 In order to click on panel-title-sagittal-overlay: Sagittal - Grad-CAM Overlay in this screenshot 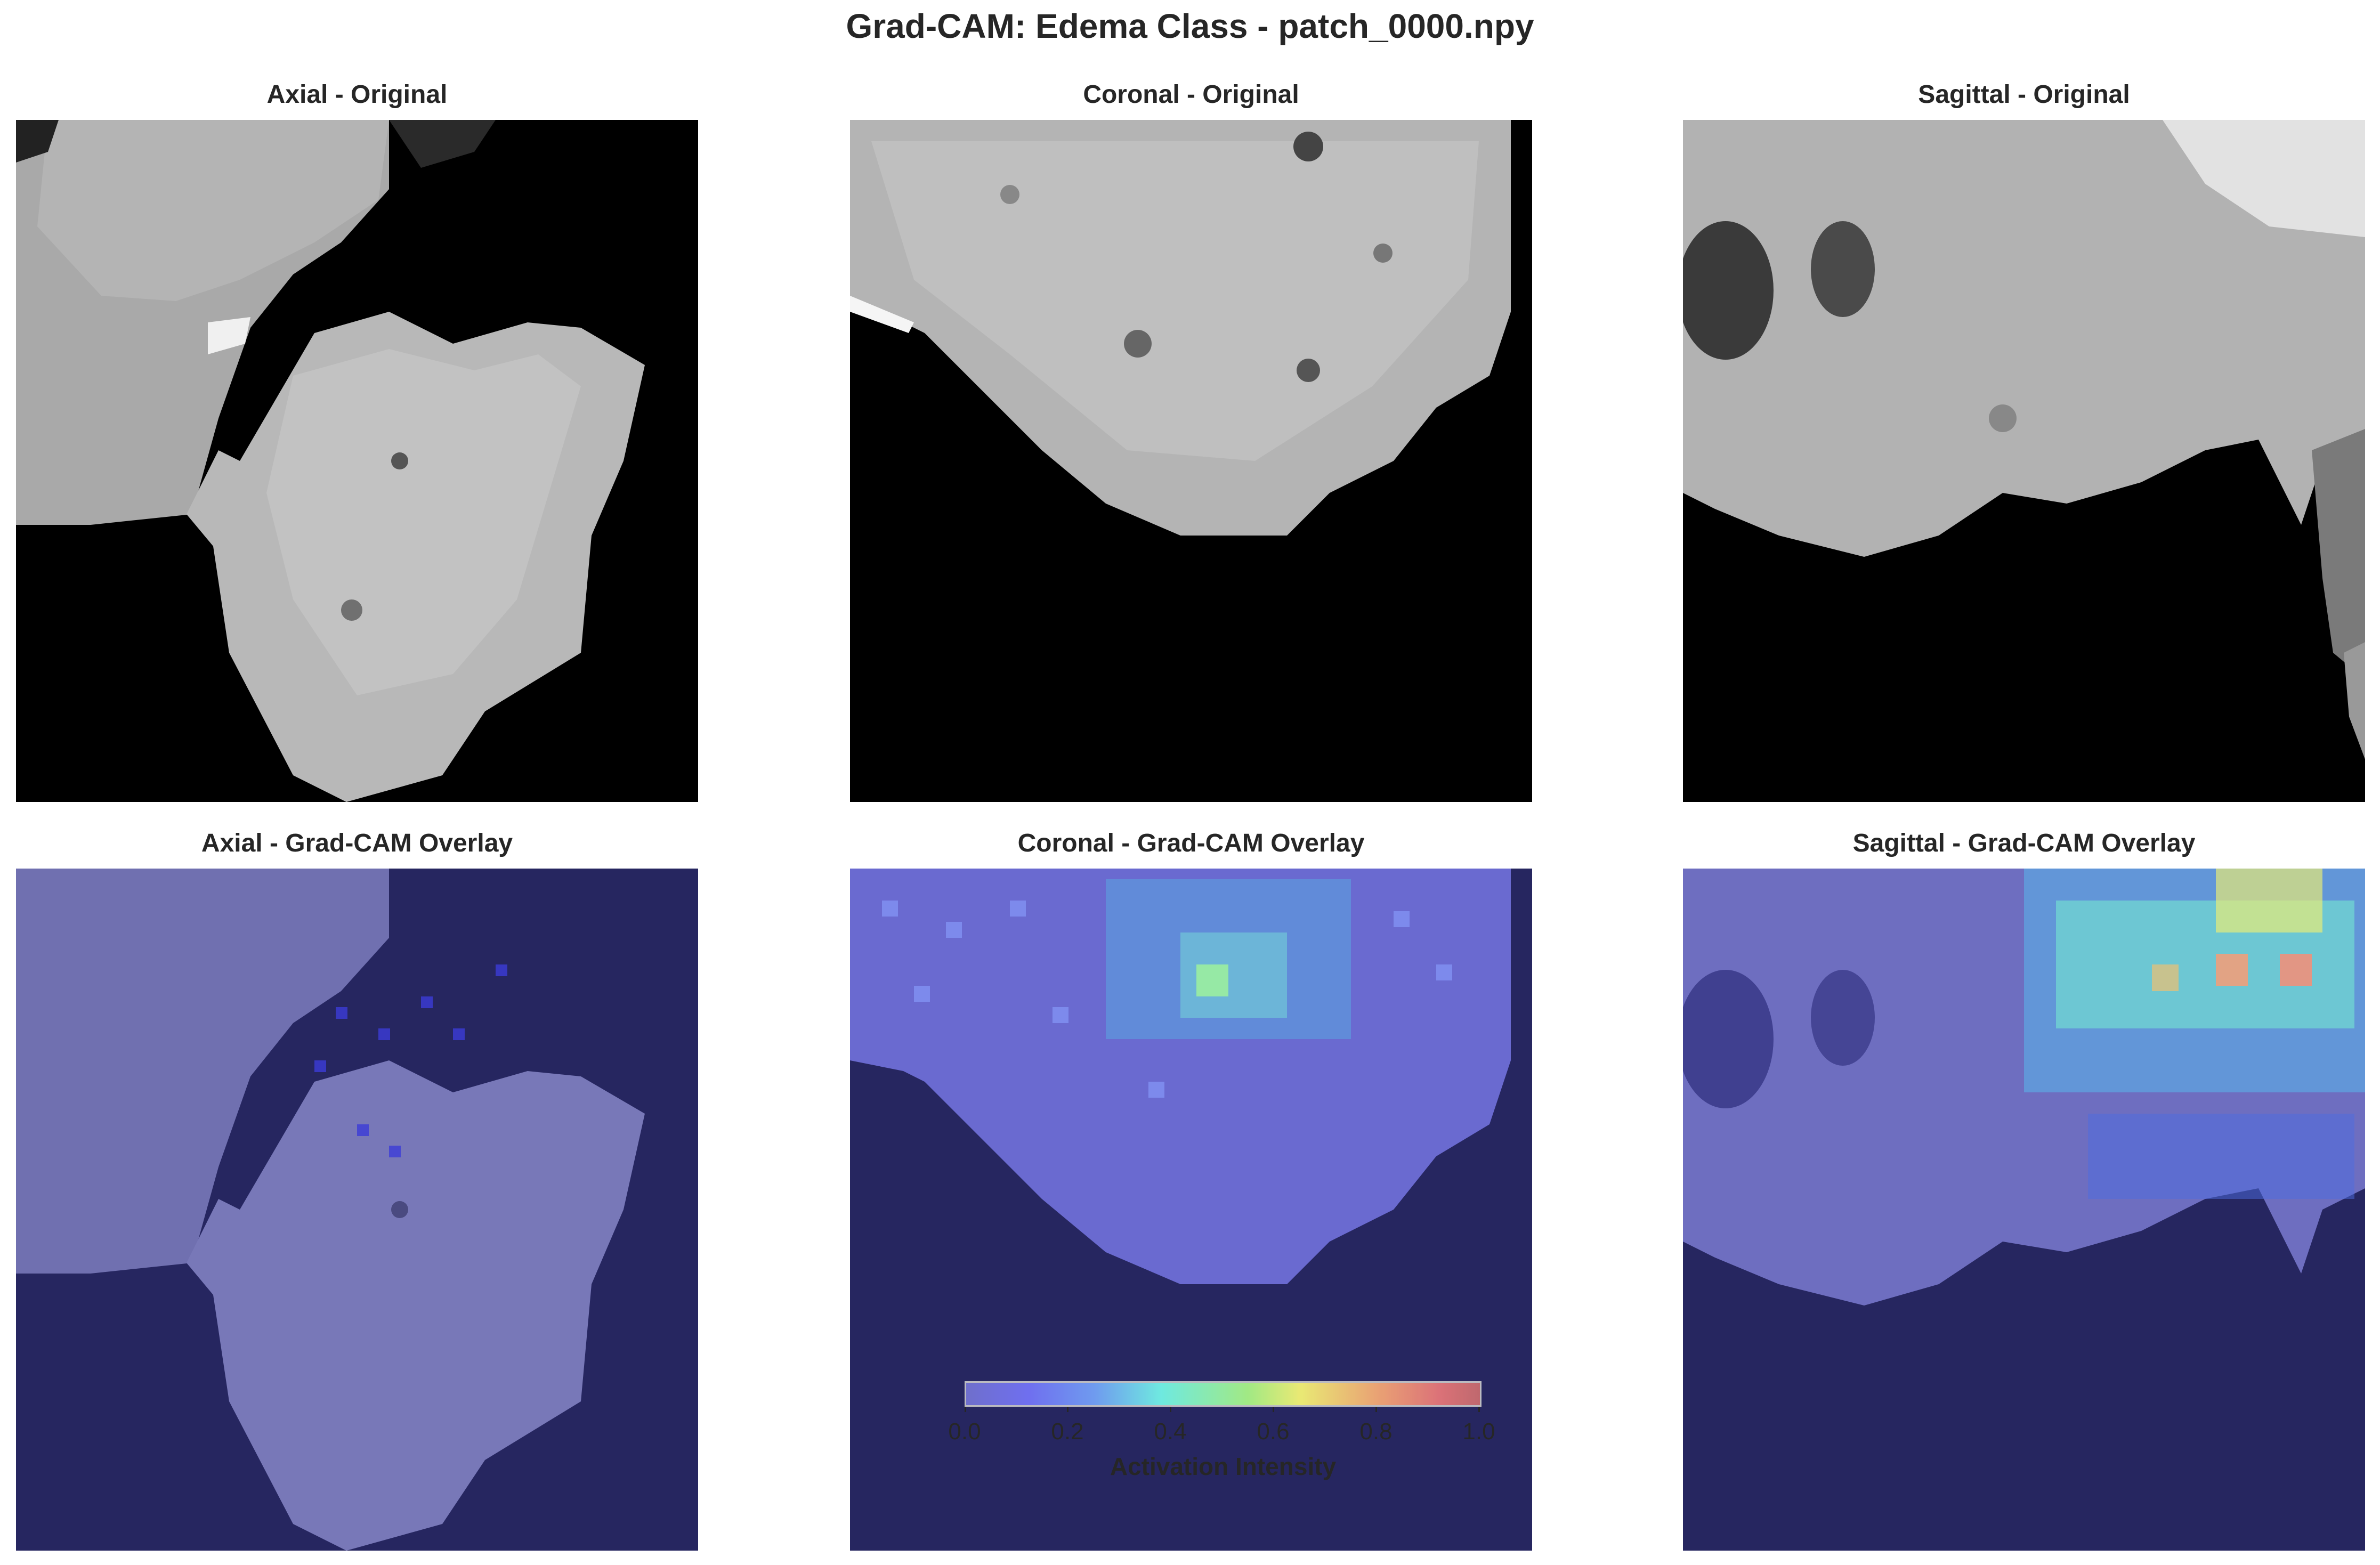, I will do `click(2024, 843)`.